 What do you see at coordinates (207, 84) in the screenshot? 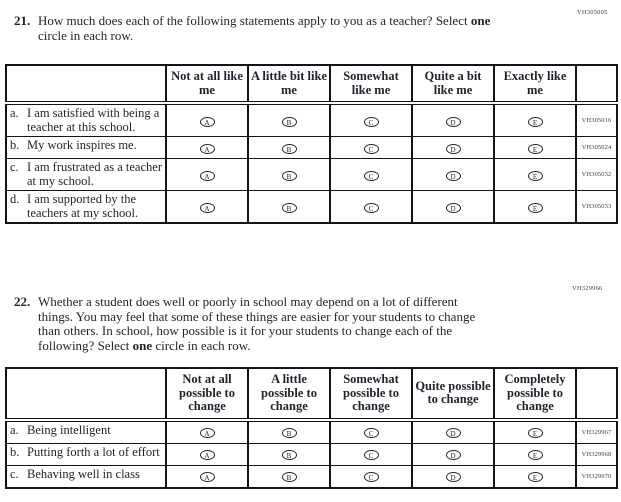
I see `option-column-header: Not at all like me` at bounding box center [207, 84].